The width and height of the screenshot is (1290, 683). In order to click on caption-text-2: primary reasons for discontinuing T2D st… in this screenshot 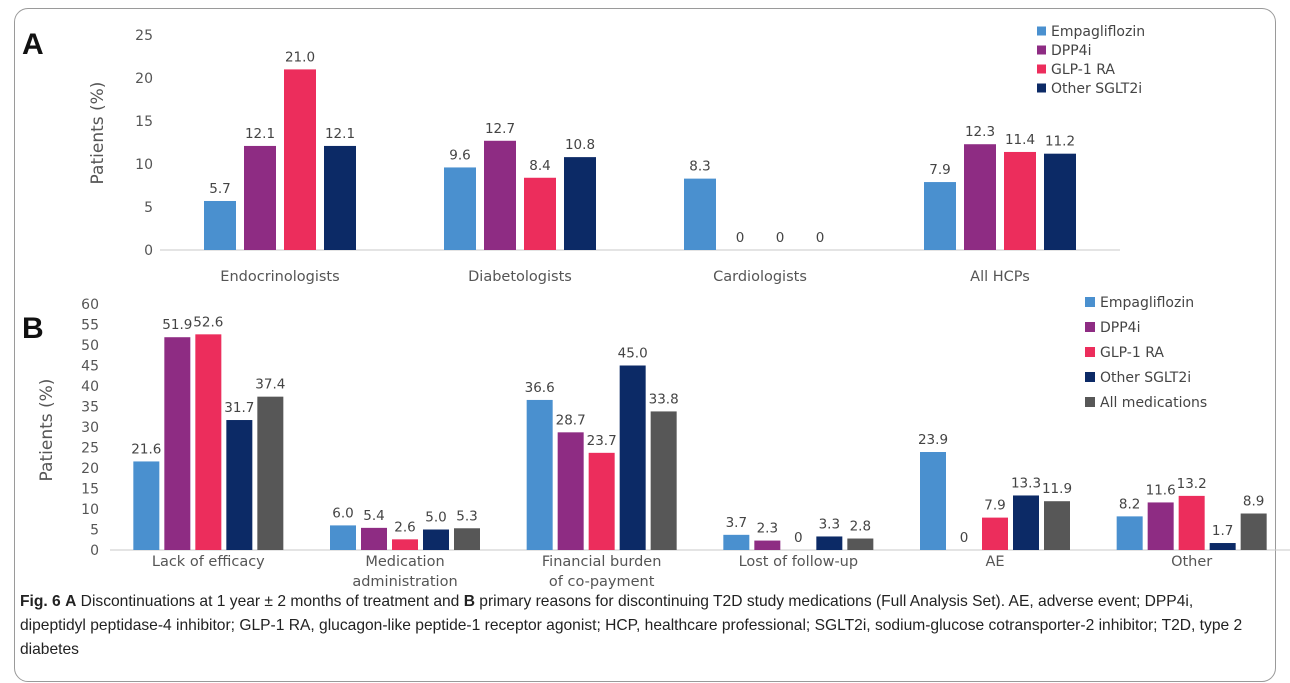, I will do `click(631, 625)`.